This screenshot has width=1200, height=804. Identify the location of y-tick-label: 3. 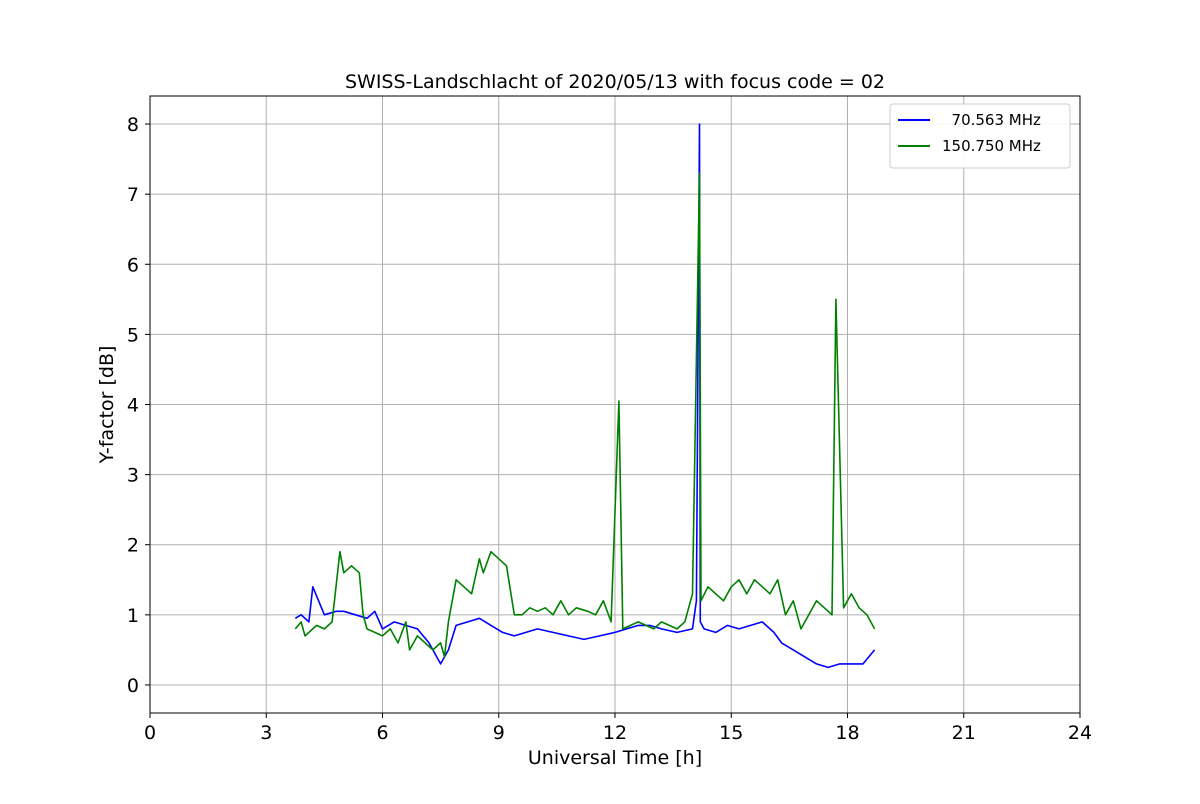
(133, 476).